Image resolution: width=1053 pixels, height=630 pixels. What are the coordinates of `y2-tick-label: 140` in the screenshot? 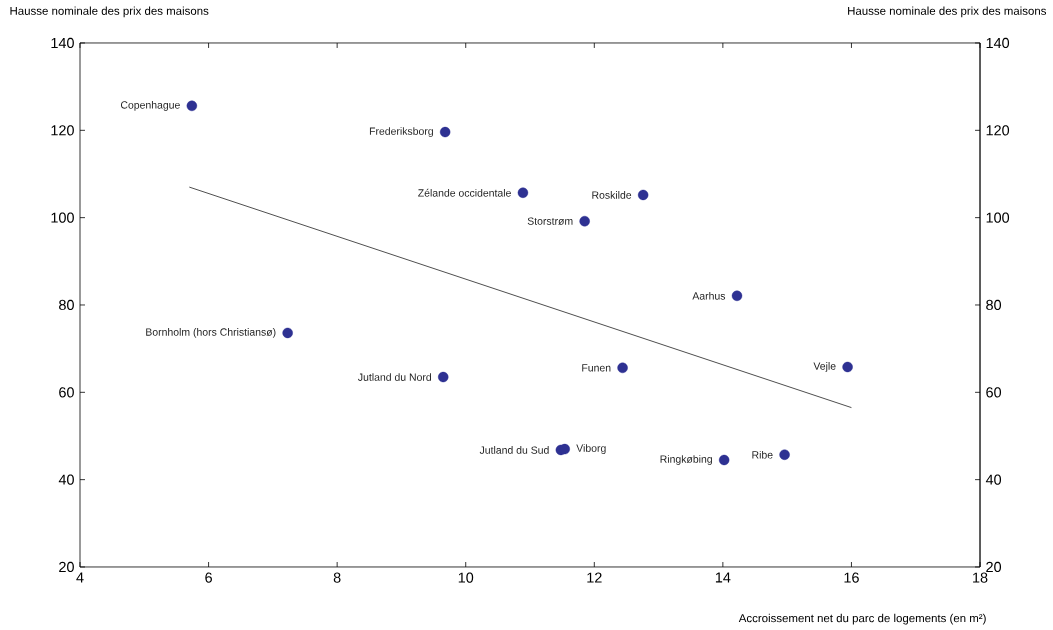 It's located at (998, 43).